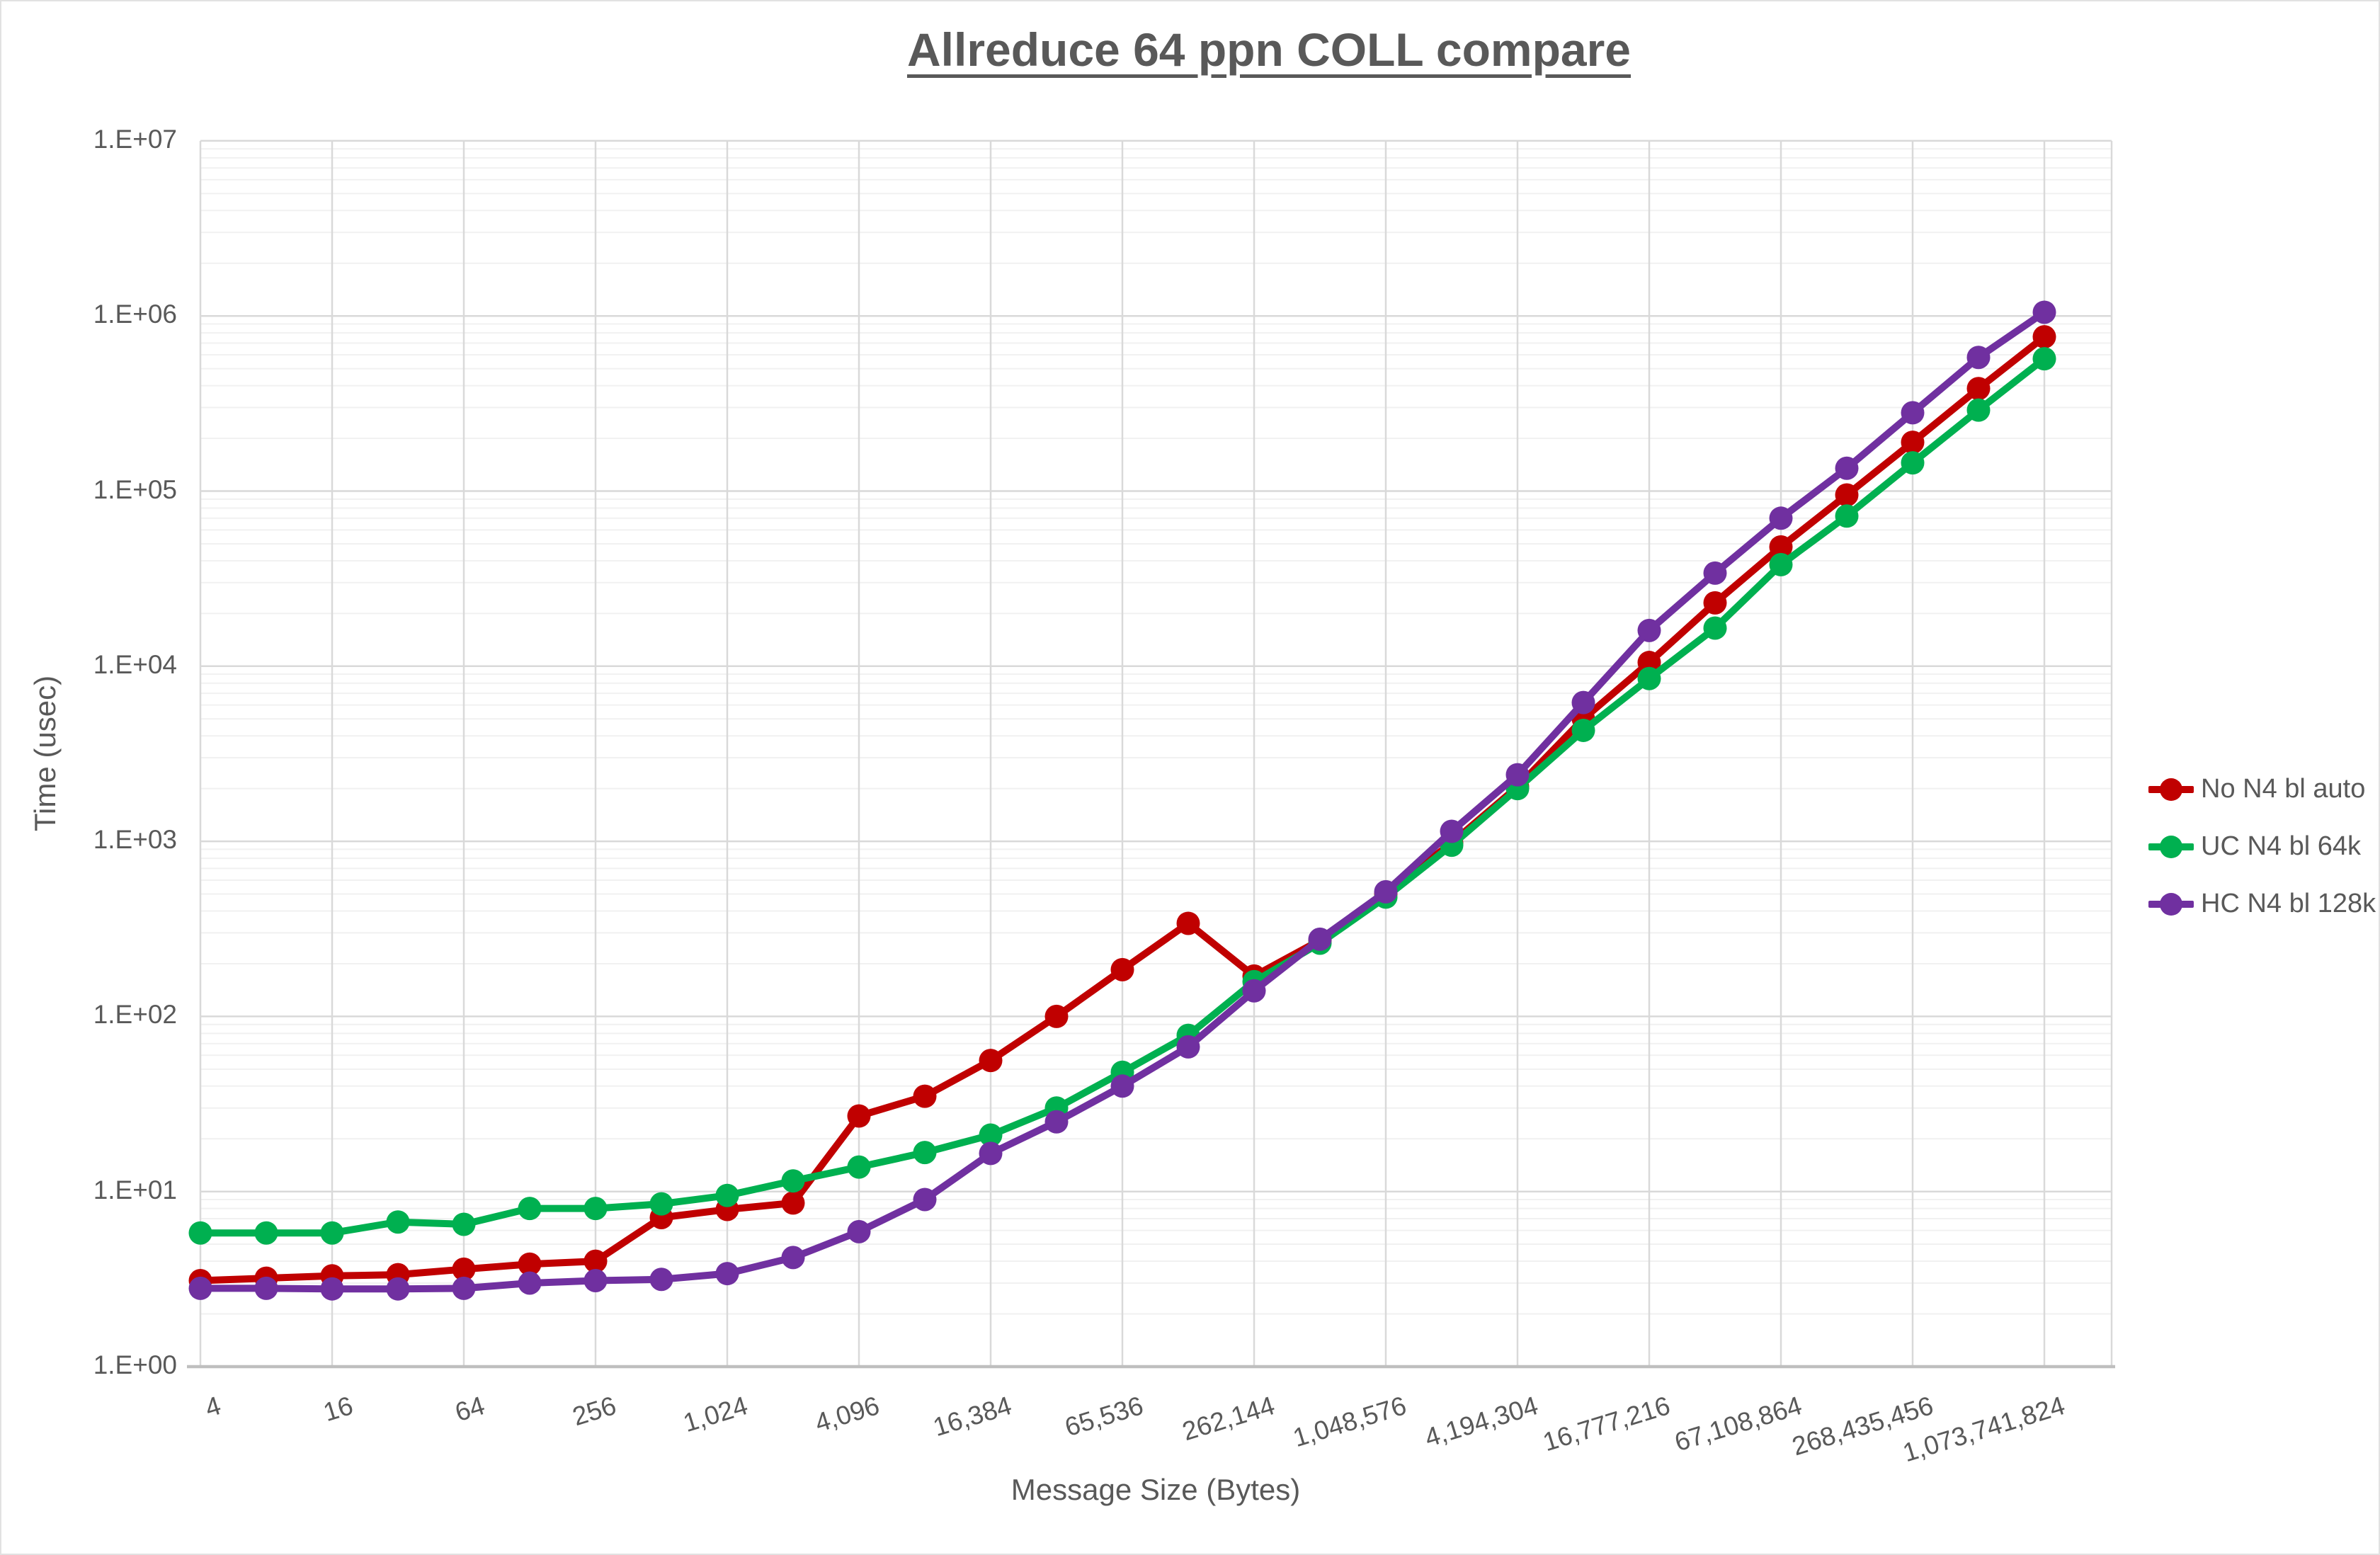 The height and width of the screenshot is (1555, 2380). What do you see at coordinates (135, 1364) in the screenshot?
I see `y-tick-label: 1.E+00` at bounding box center [135, 1364].